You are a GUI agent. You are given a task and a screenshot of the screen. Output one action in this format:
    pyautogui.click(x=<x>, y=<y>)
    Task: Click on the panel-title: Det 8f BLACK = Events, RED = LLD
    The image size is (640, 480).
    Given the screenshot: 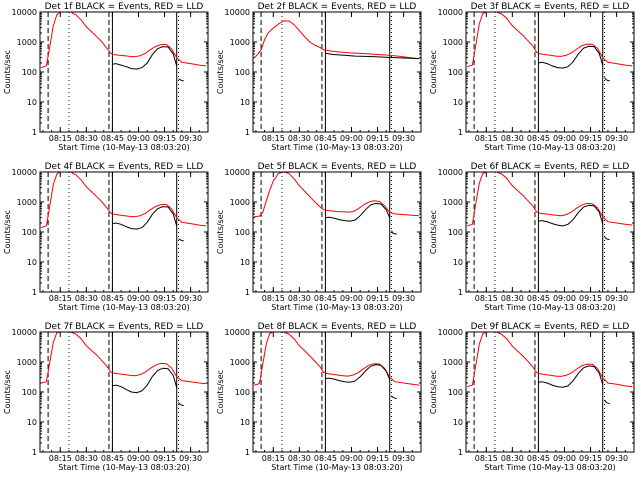 What is the action you would take?
    pyautogui.click(x=337, y=327)
    